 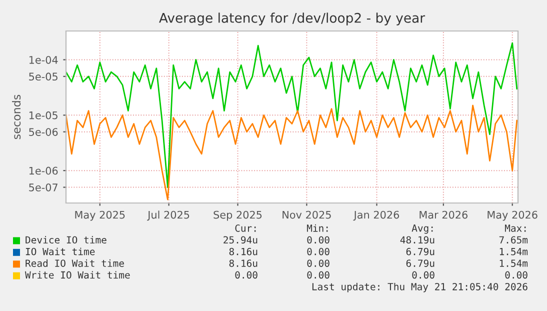 I want to click on text: Last update: Thu May 21 21:05:40 2026, so click(x=420, y=287).